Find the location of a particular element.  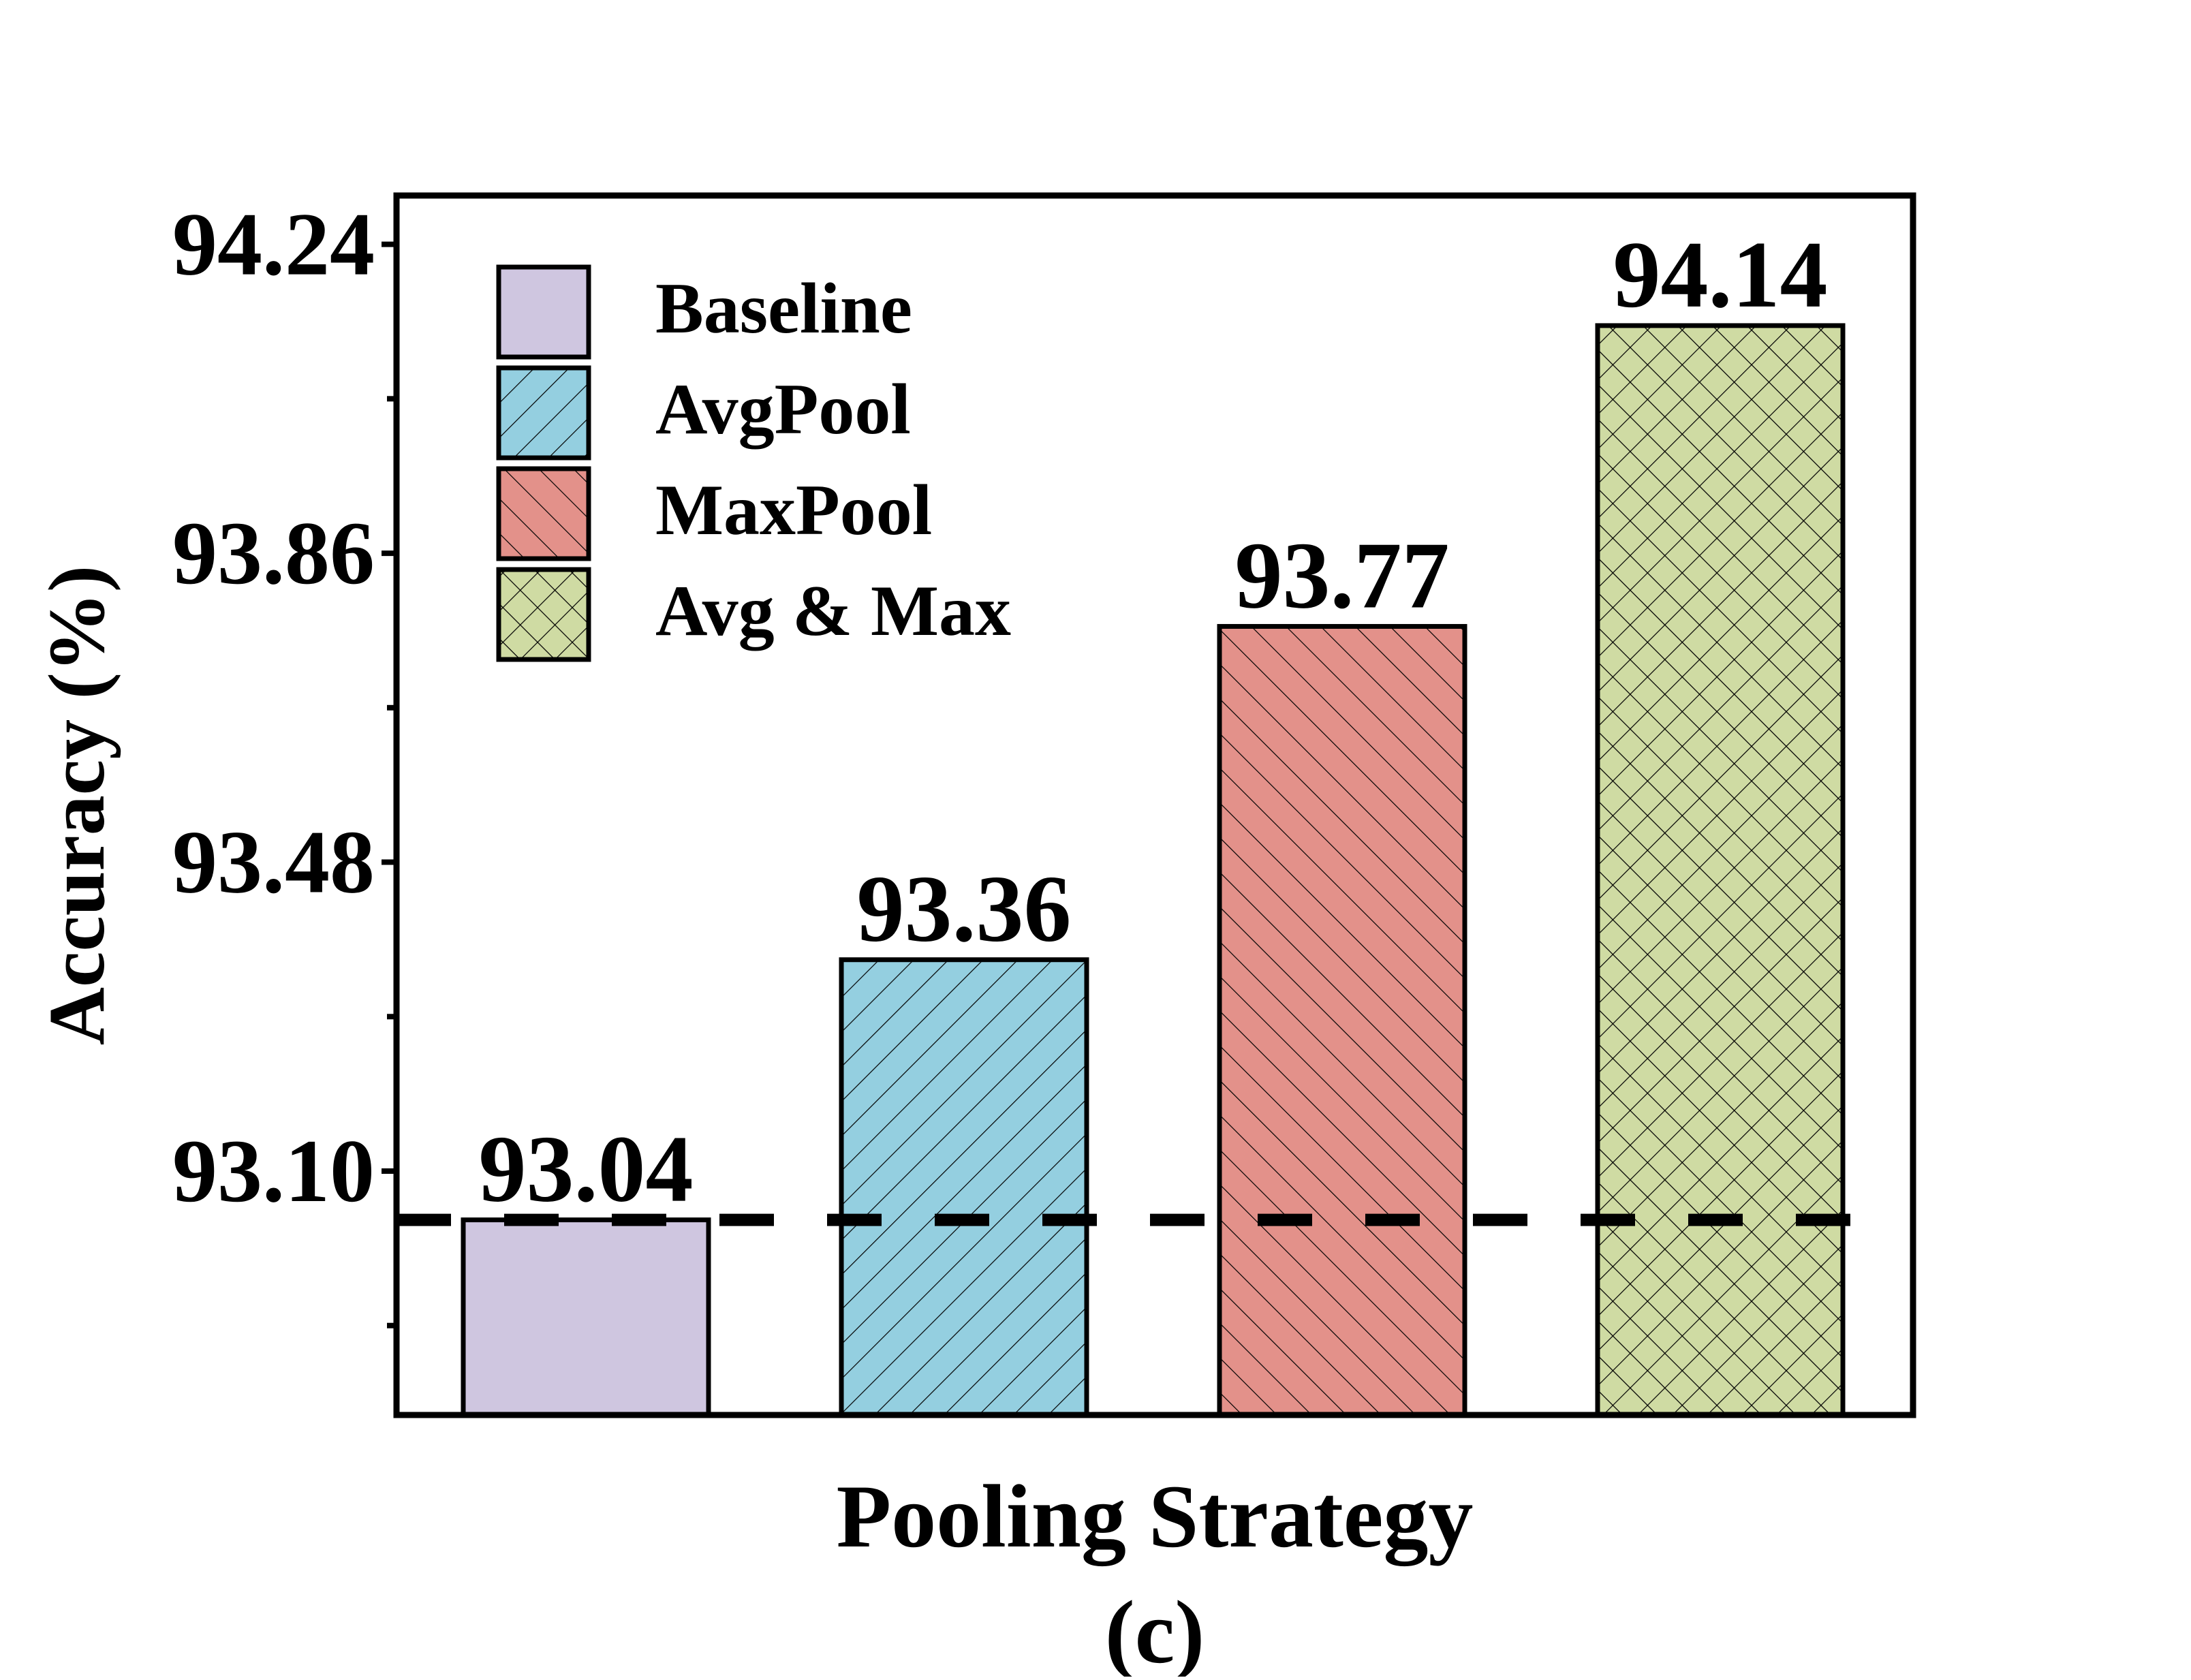

legend-label-4: Avg & Max is located at coordinates (833, 611).